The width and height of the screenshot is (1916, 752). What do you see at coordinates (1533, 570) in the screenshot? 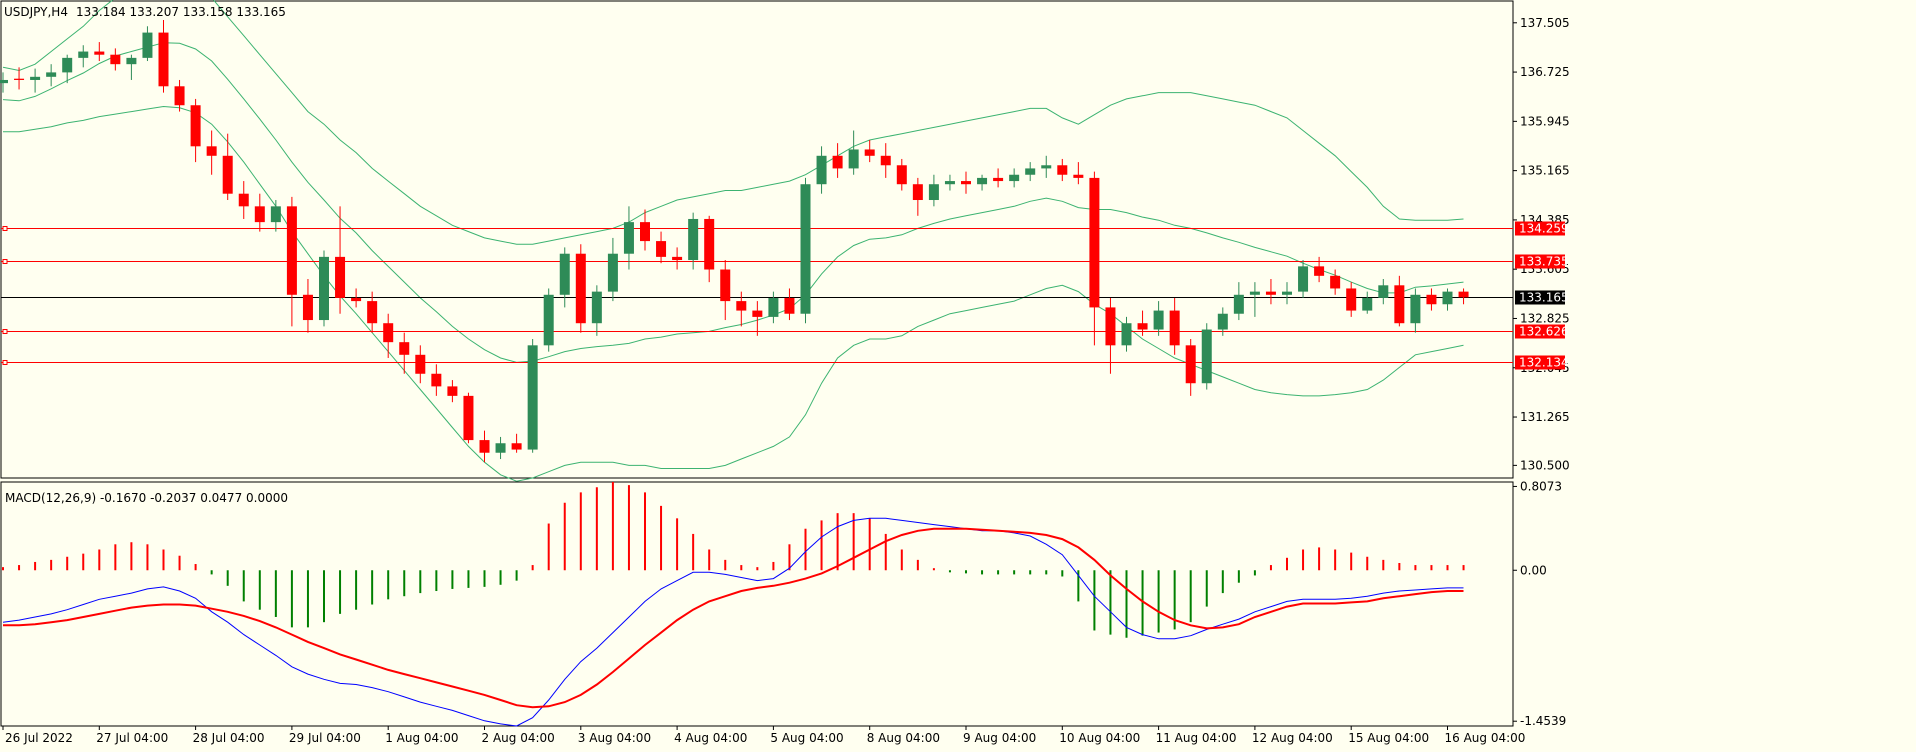
I see `macd-y-tick-label: 0.00` at bounding box center [1533, 570].